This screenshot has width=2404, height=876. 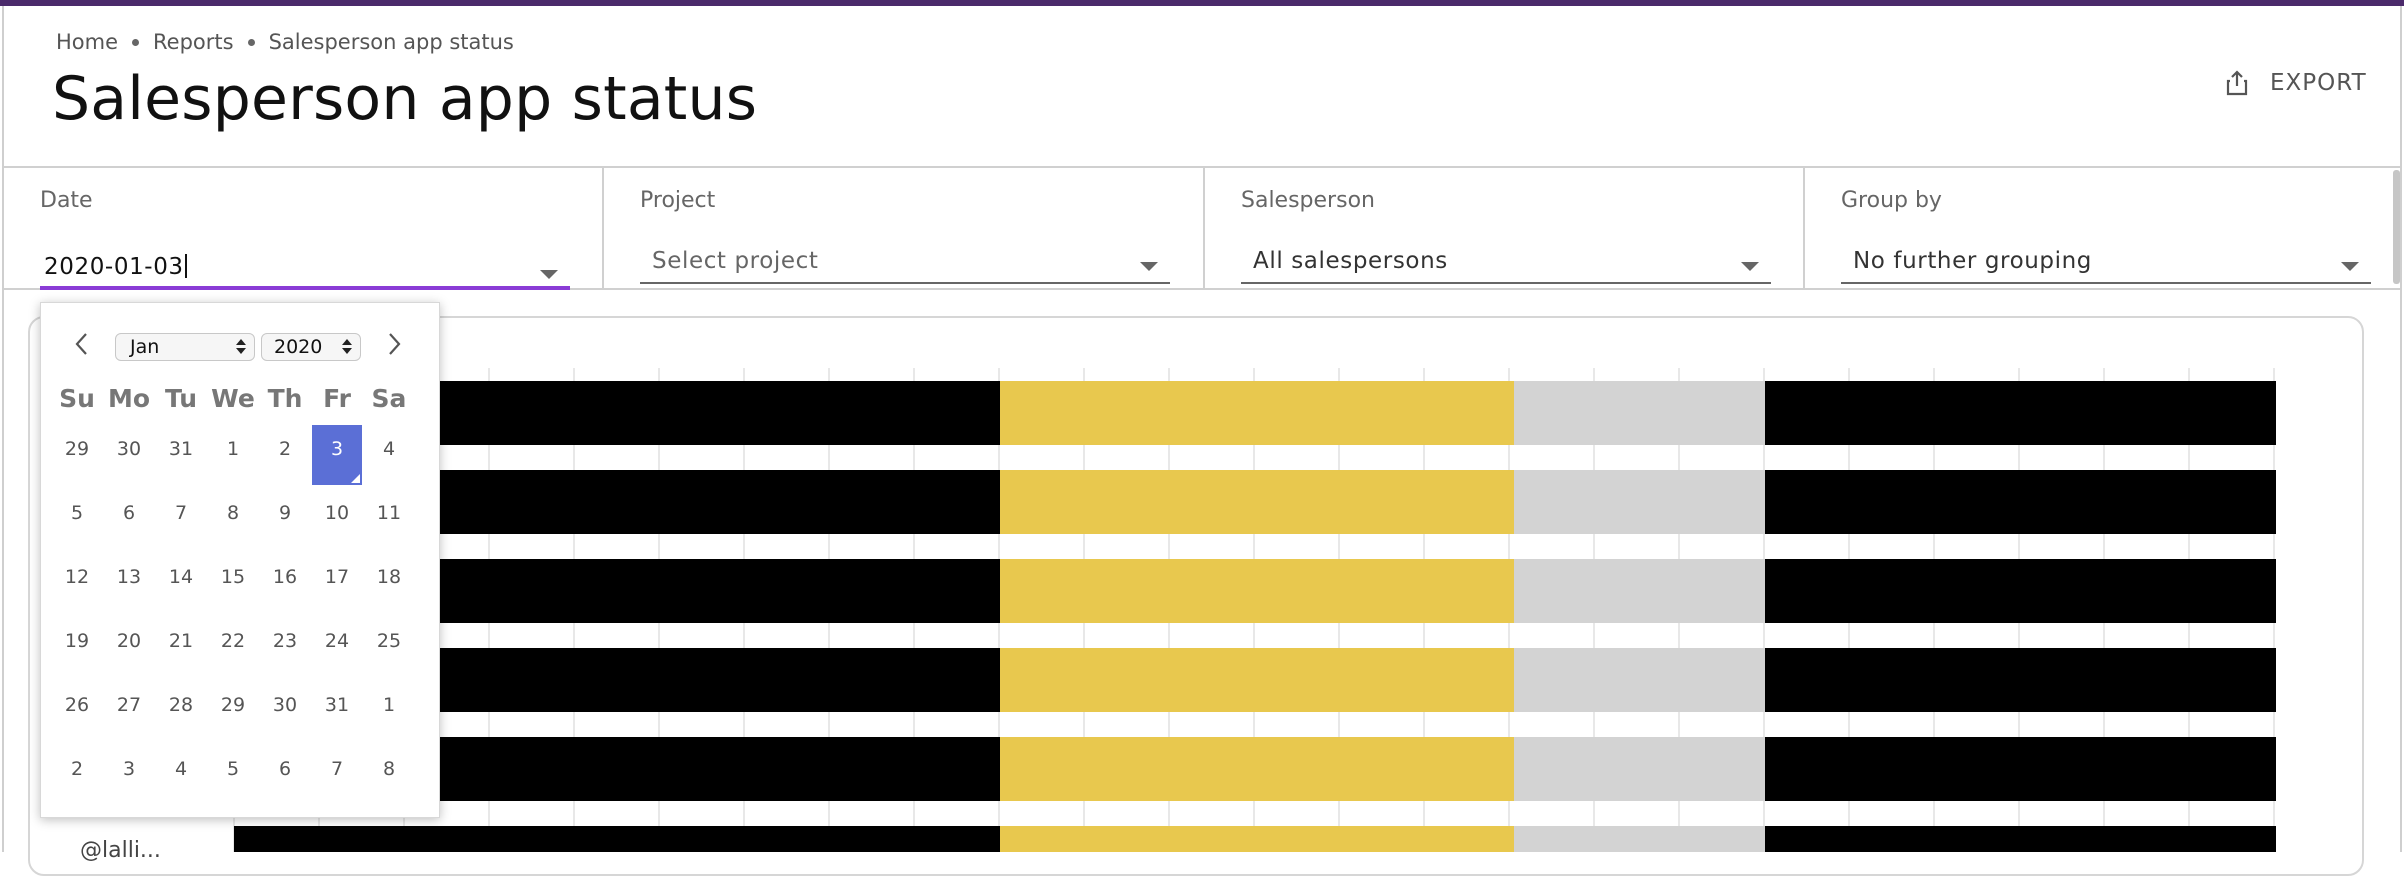 I want to click on salesperson-value: All salespersons, so click(x=1350, y=261).